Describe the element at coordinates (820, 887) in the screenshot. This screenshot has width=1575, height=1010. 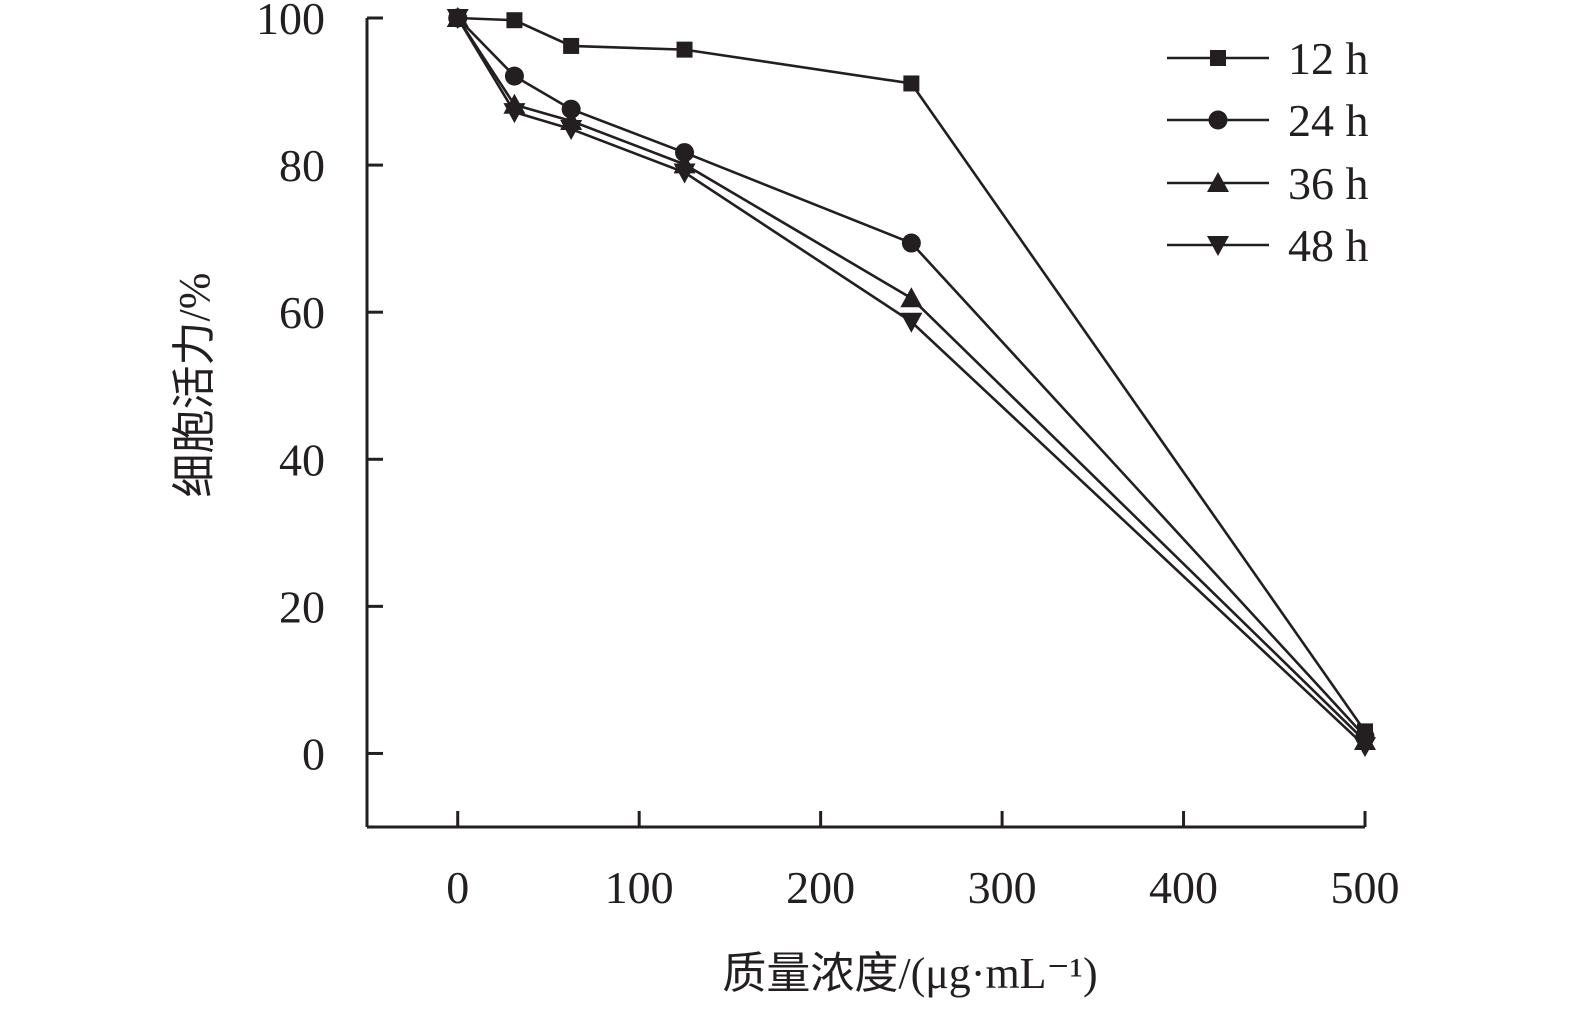
I see `x-tick-label: 200` at that location.